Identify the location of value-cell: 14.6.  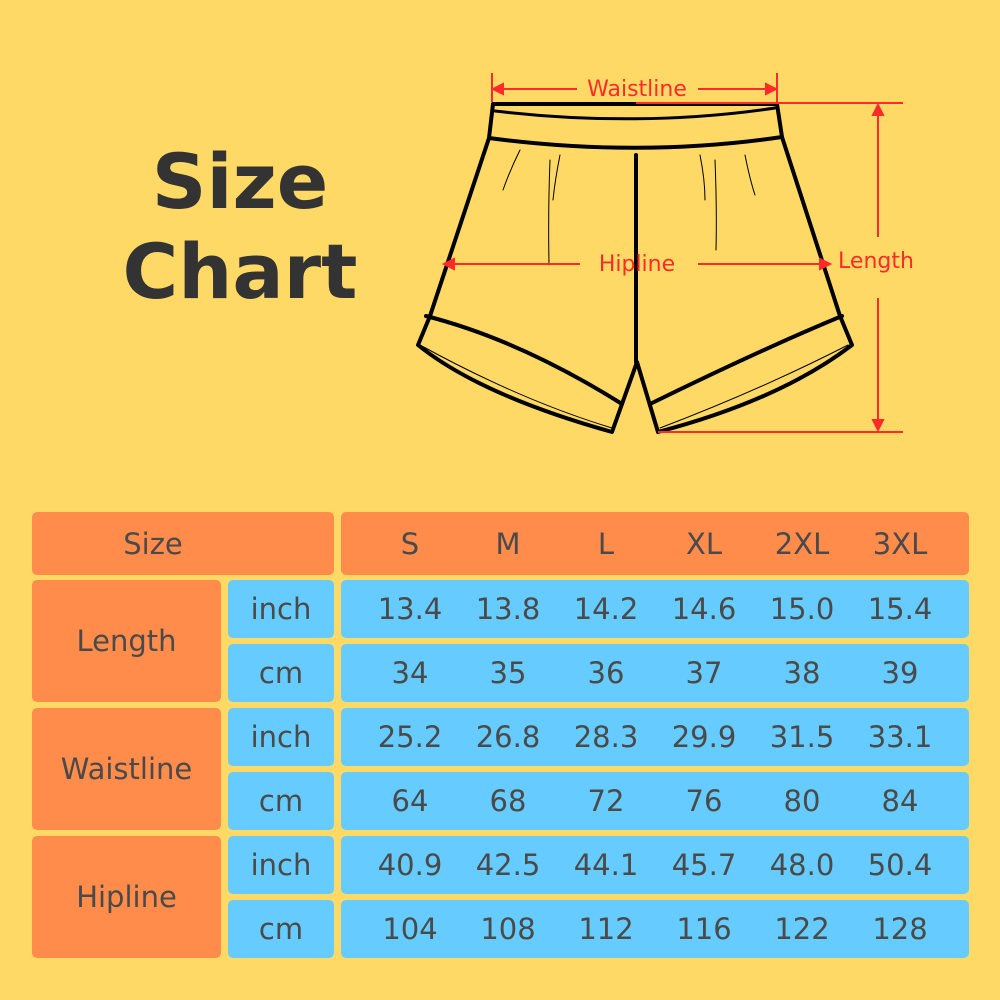
(704, 609).